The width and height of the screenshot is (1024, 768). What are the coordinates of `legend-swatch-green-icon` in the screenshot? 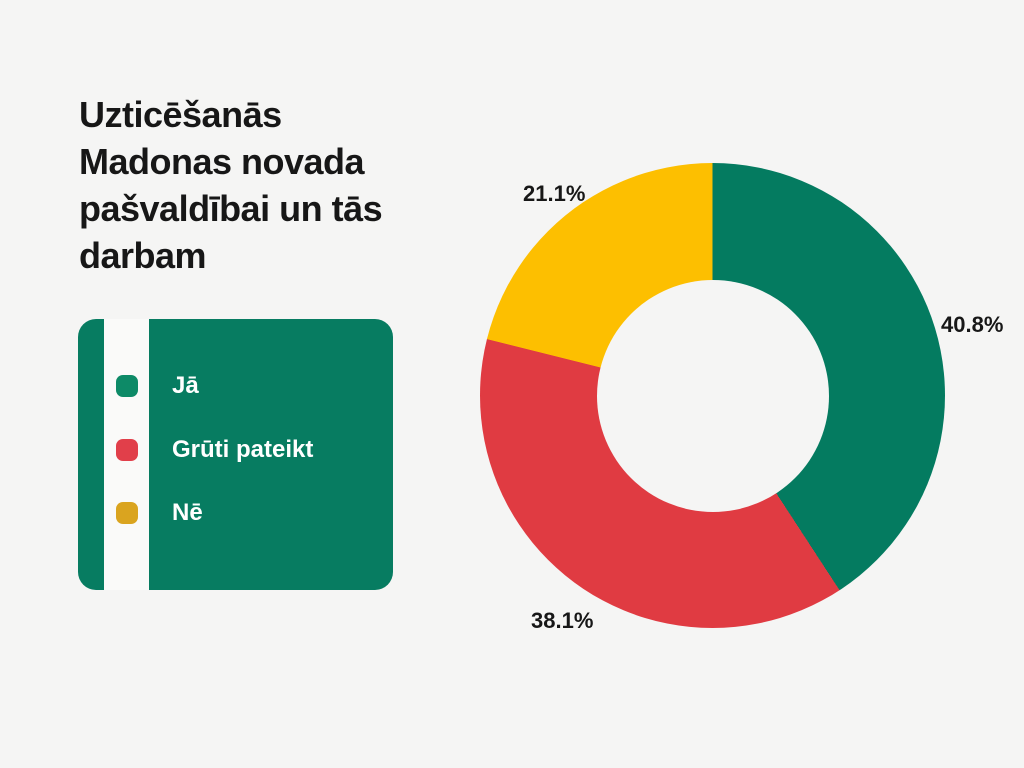 It's located at (127, 386).